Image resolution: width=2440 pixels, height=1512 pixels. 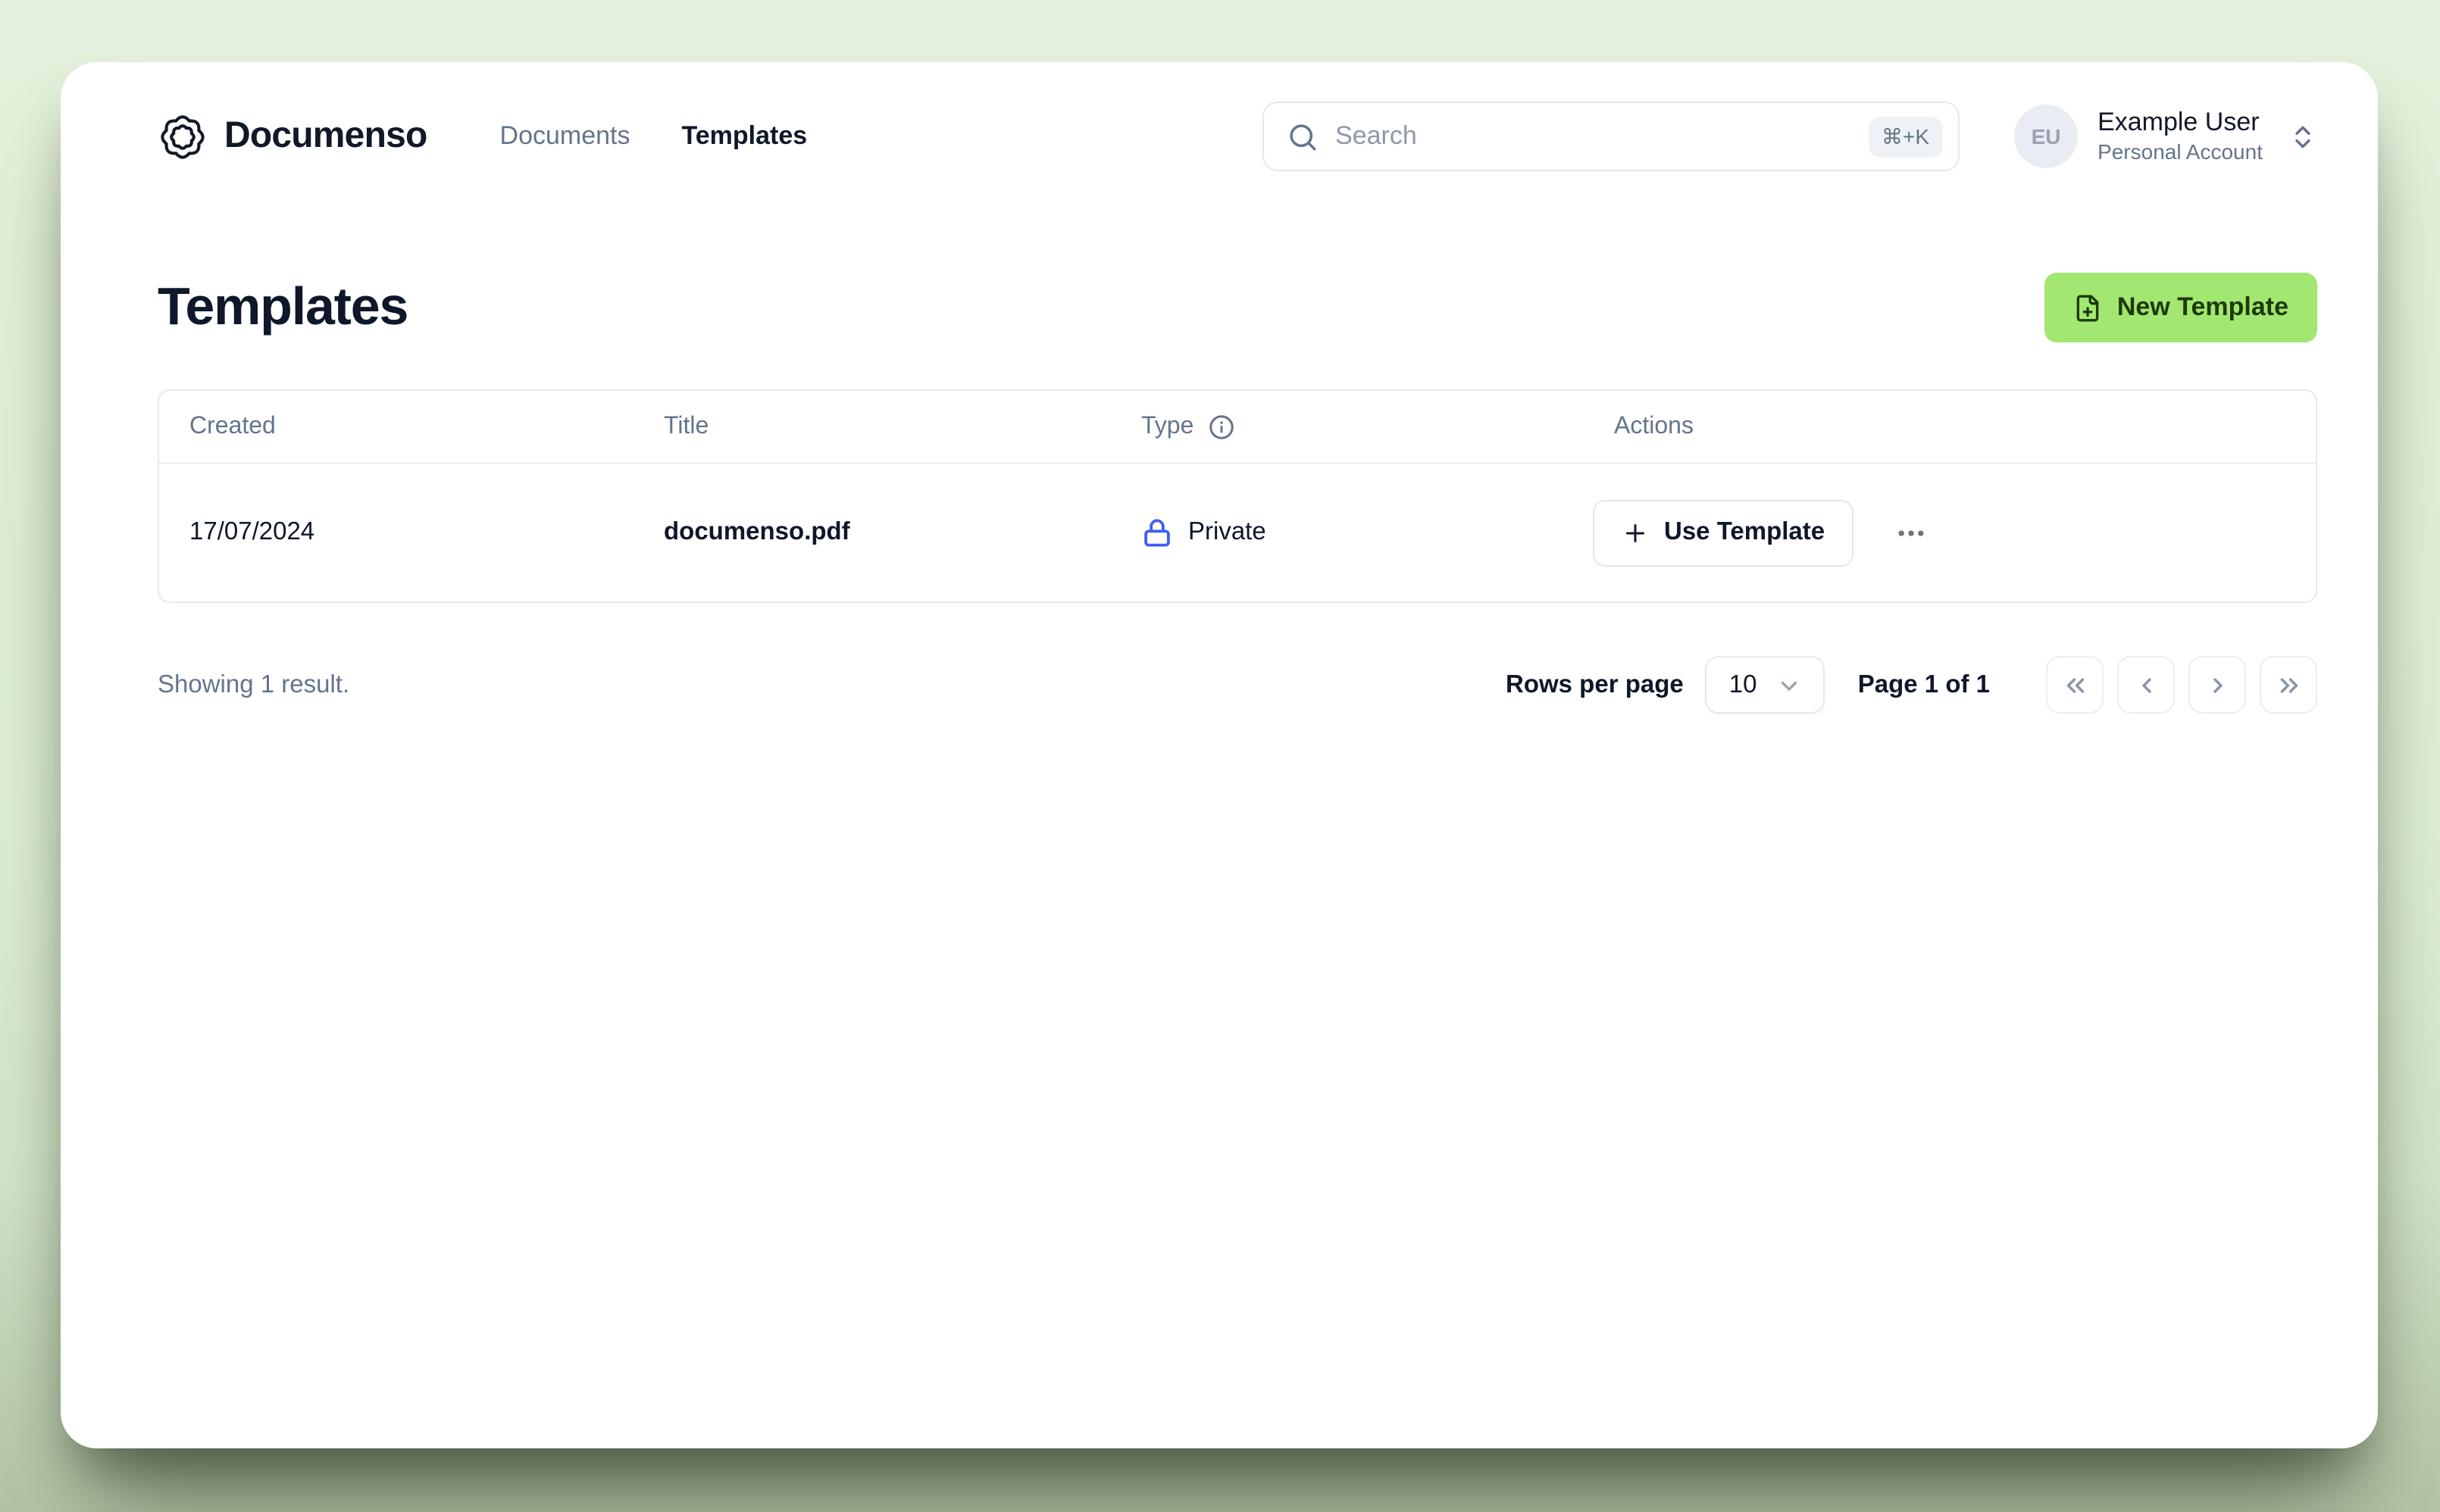 What do you see at coordinates (1593, 136) in the screenshot?
I see `search-input` at bounding box center [1593, 136].